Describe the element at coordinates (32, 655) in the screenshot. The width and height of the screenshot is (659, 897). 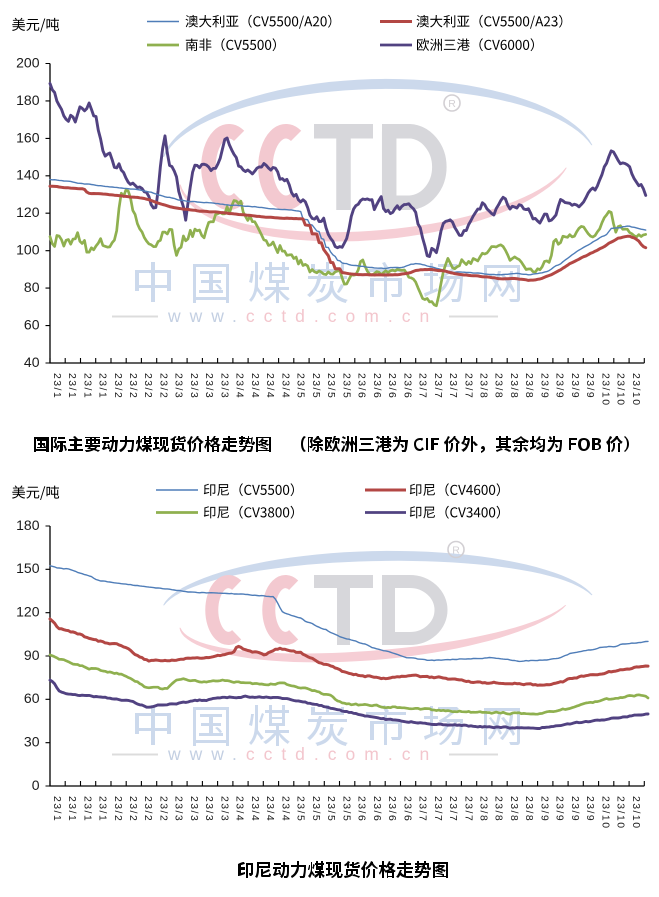
I see `svg-text: 90` at that location.